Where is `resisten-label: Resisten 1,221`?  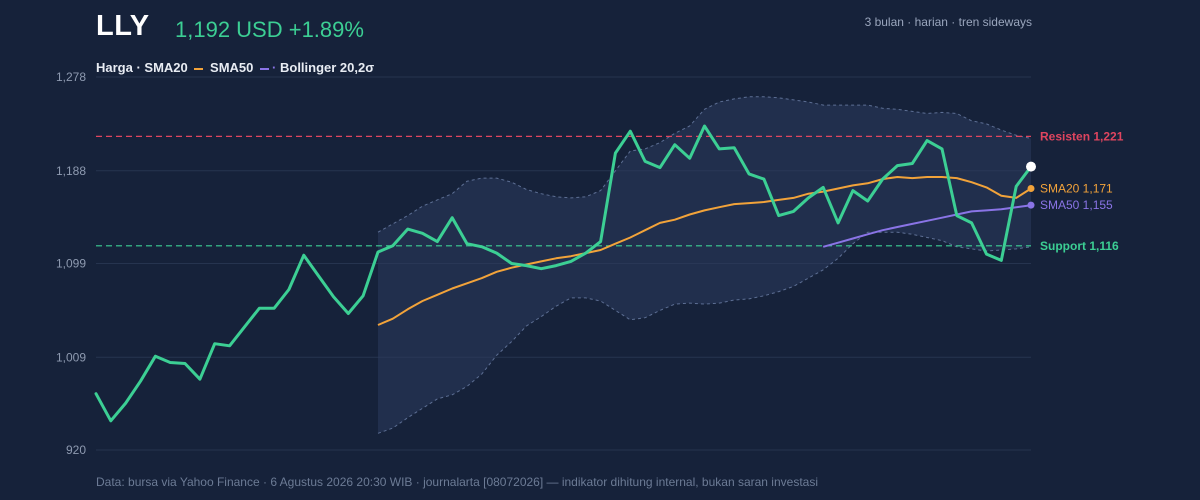 resisten-label: Resisten 1,221 is located at coordinates (1082, 136).